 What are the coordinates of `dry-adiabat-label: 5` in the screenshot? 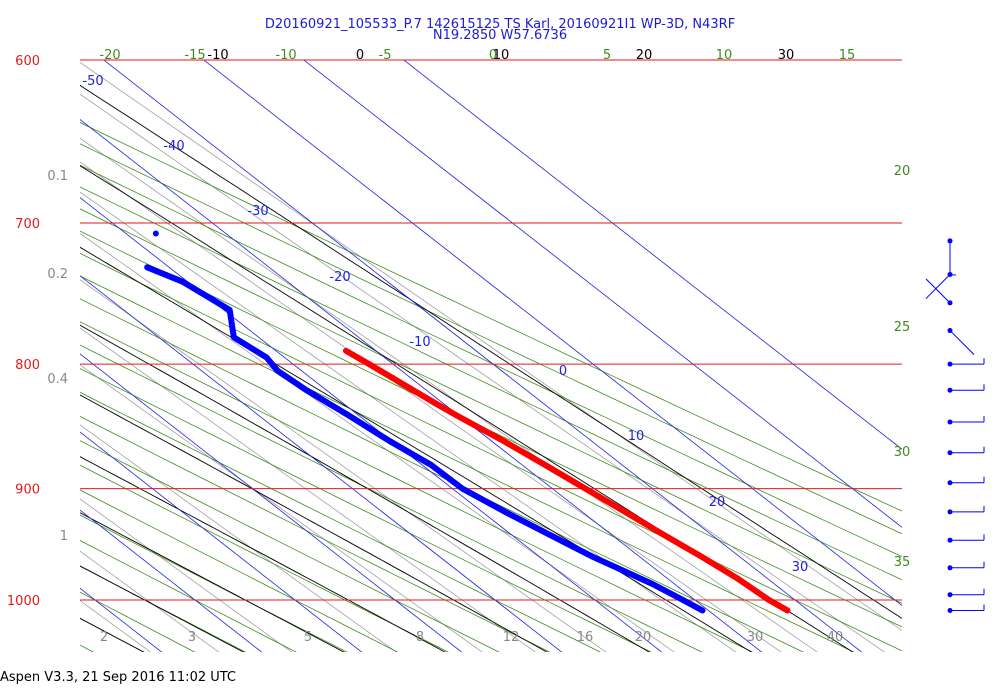 It's located at (607, 55).